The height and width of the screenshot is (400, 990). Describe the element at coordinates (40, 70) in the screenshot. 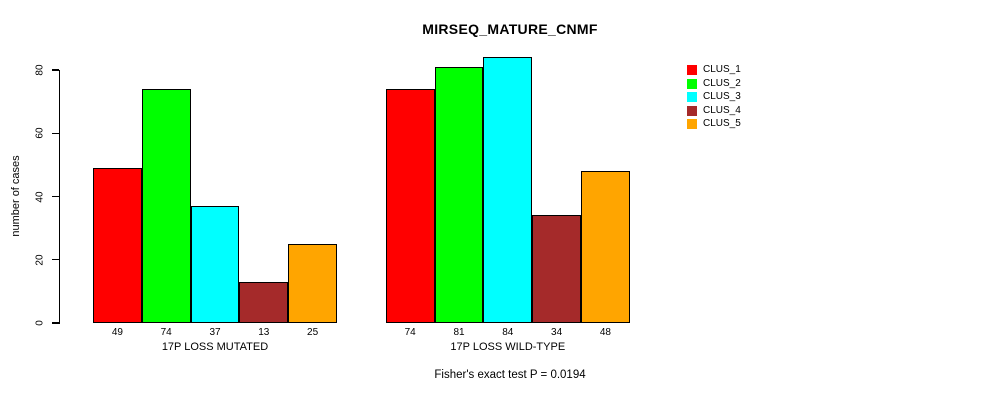

I see `y-axis-tick-label: 80` at that location.